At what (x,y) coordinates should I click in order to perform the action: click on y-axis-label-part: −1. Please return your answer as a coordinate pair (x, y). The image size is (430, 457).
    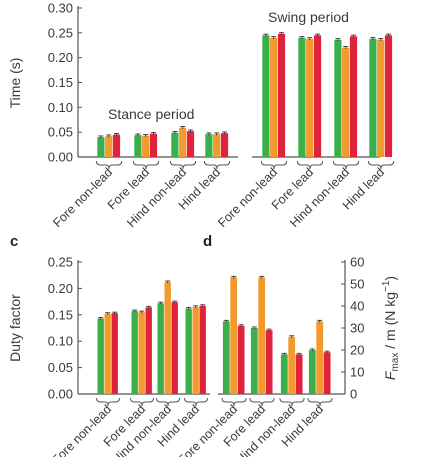
    Looking at the image, I should click on (386, 286).